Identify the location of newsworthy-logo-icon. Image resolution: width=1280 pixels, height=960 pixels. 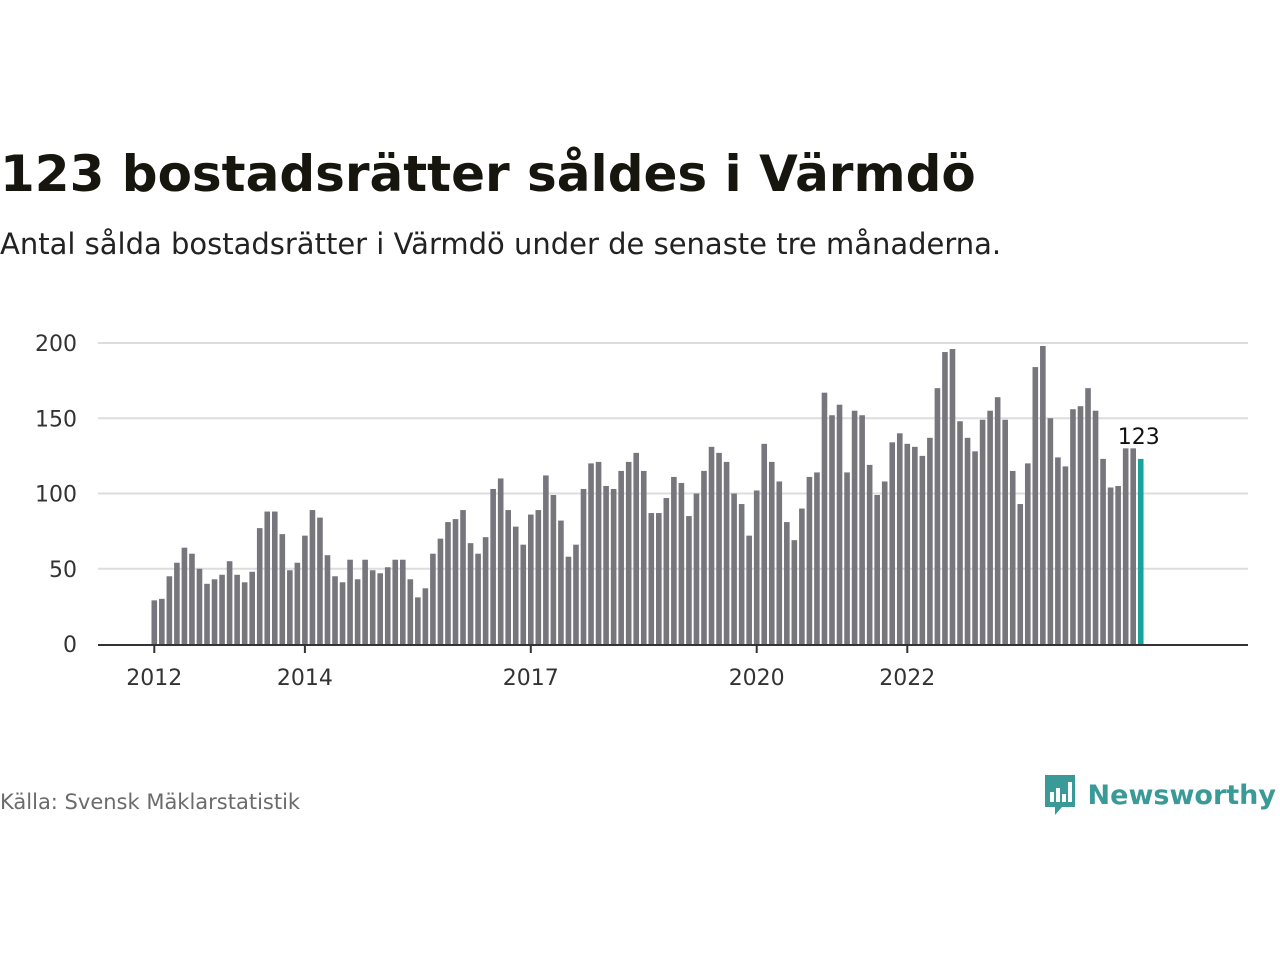
(1059, 795).